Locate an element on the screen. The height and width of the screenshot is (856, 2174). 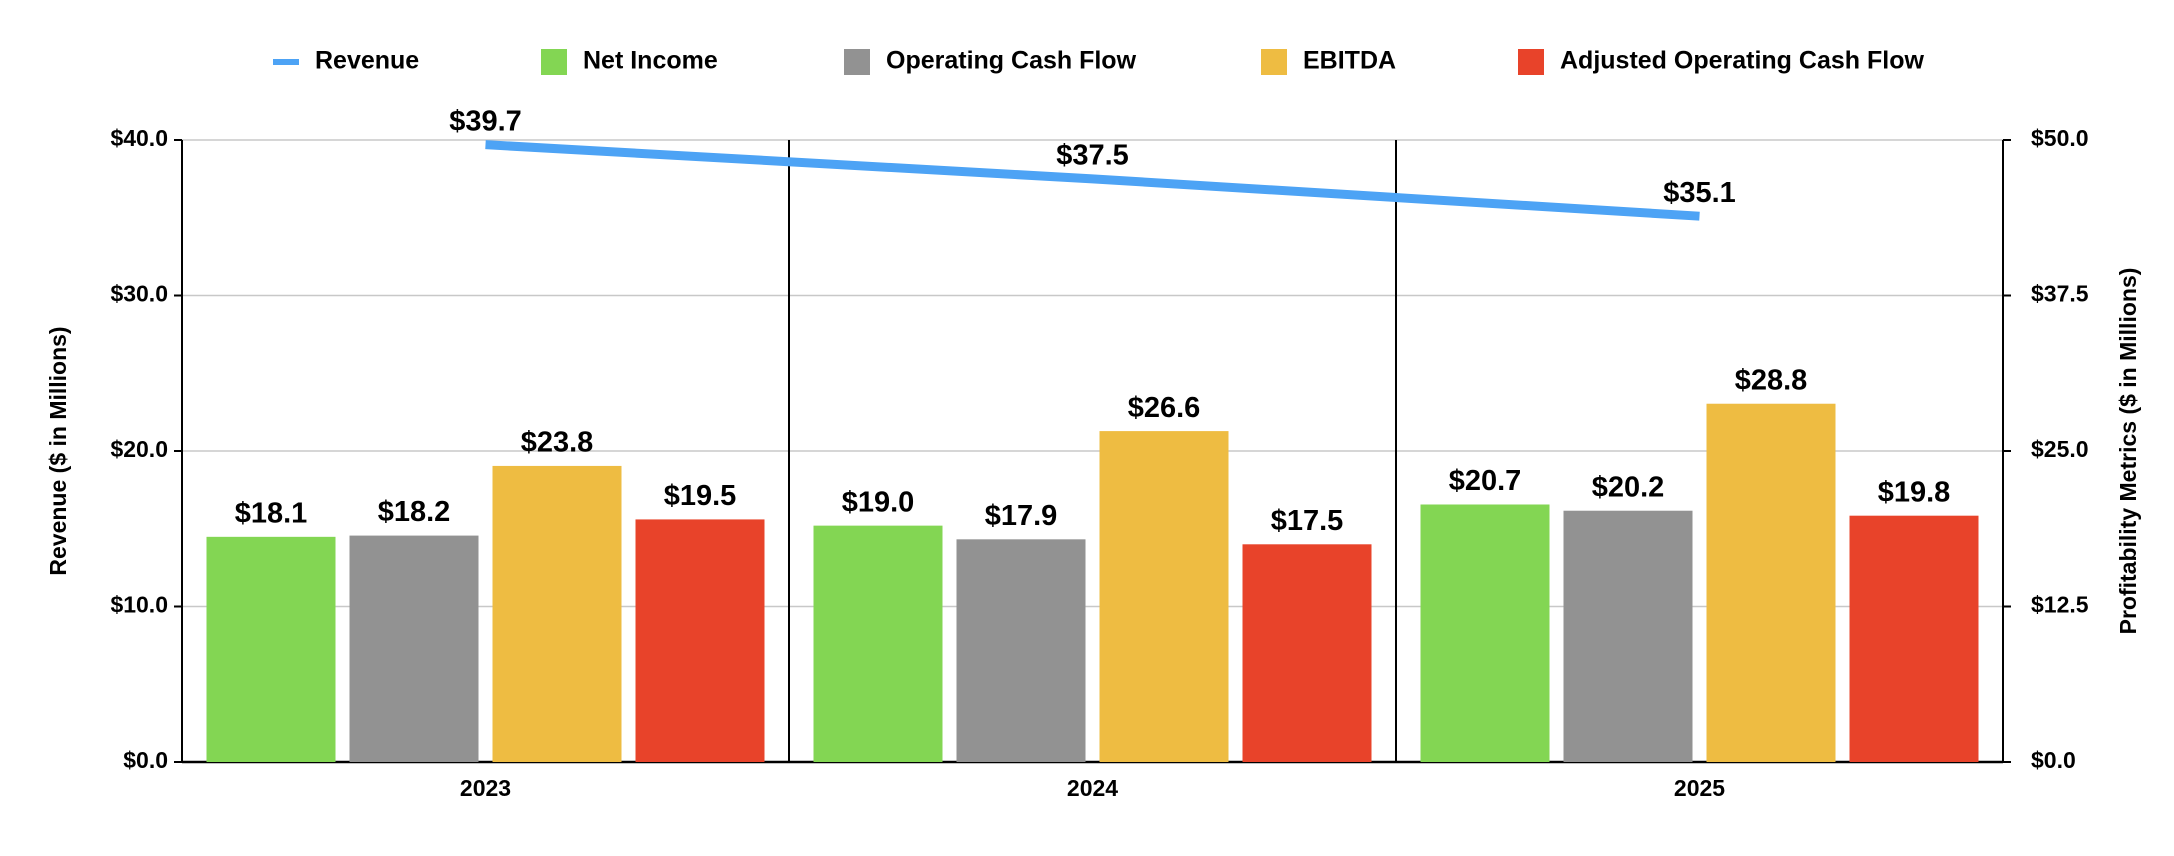
legend-label: EBITDA is located at coordinates (1349, 61).